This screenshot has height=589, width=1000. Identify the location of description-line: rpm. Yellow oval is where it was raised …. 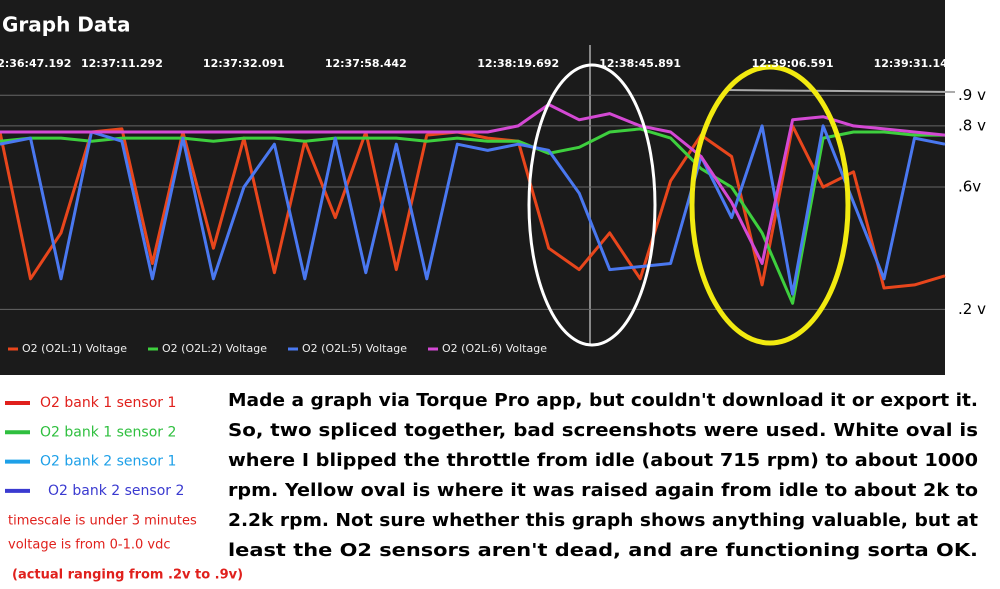
(603, 490).